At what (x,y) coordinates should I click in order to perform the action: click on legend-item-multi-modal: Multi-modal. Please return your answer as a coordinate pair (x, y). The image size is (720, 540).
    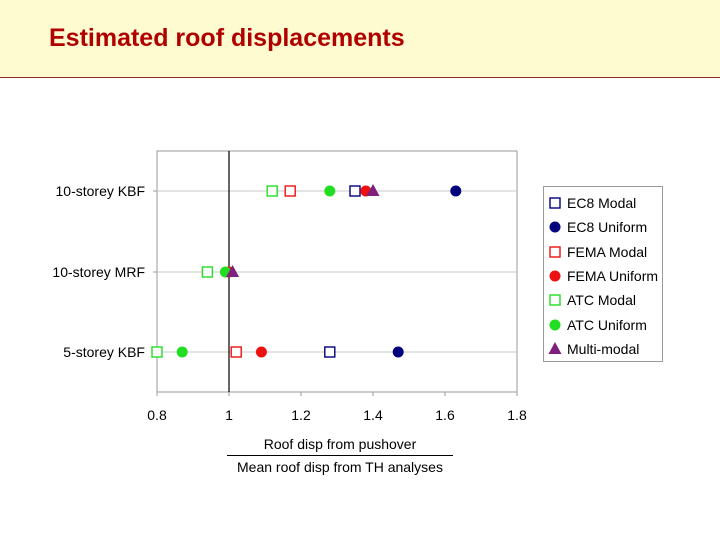
    Looking at the image, I should click on (603, 349).